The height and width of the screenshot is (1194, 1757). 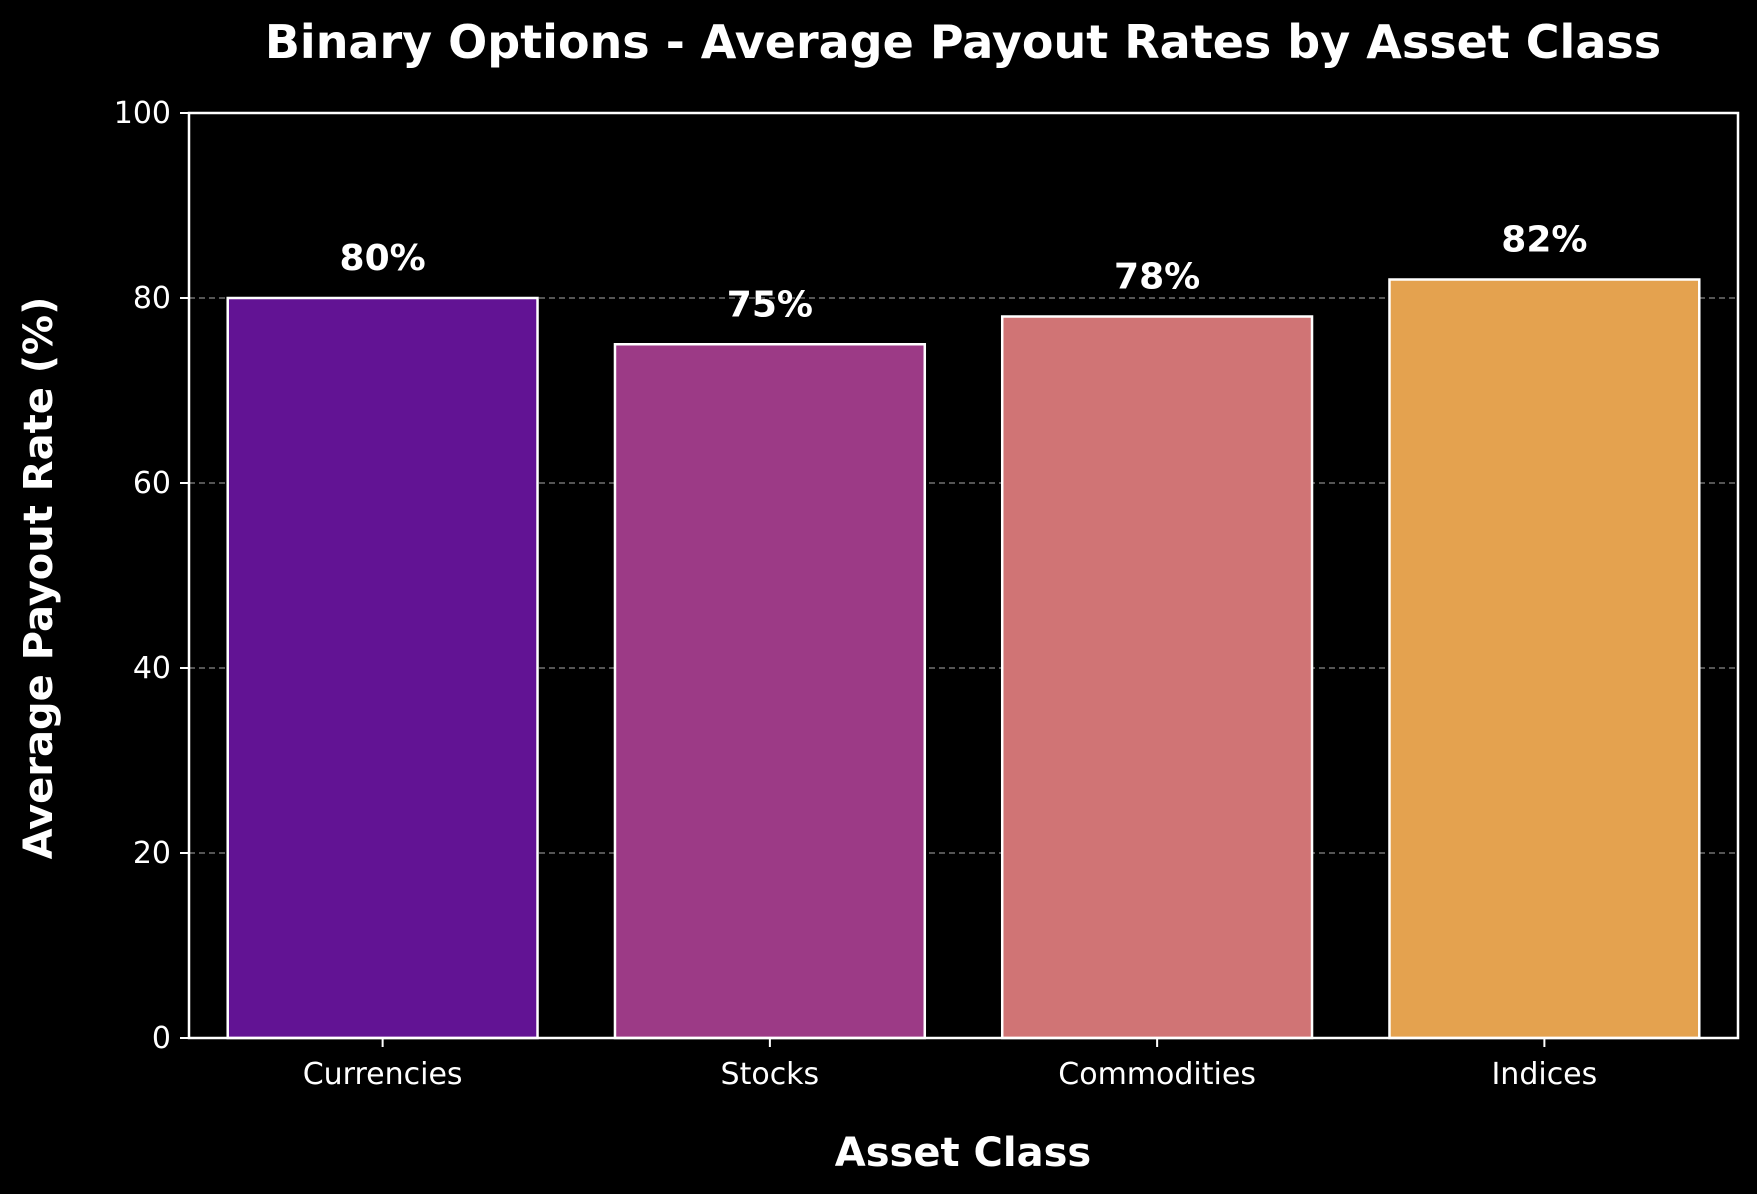 I want to click on bar-indices, so click(x=1544, y=659).